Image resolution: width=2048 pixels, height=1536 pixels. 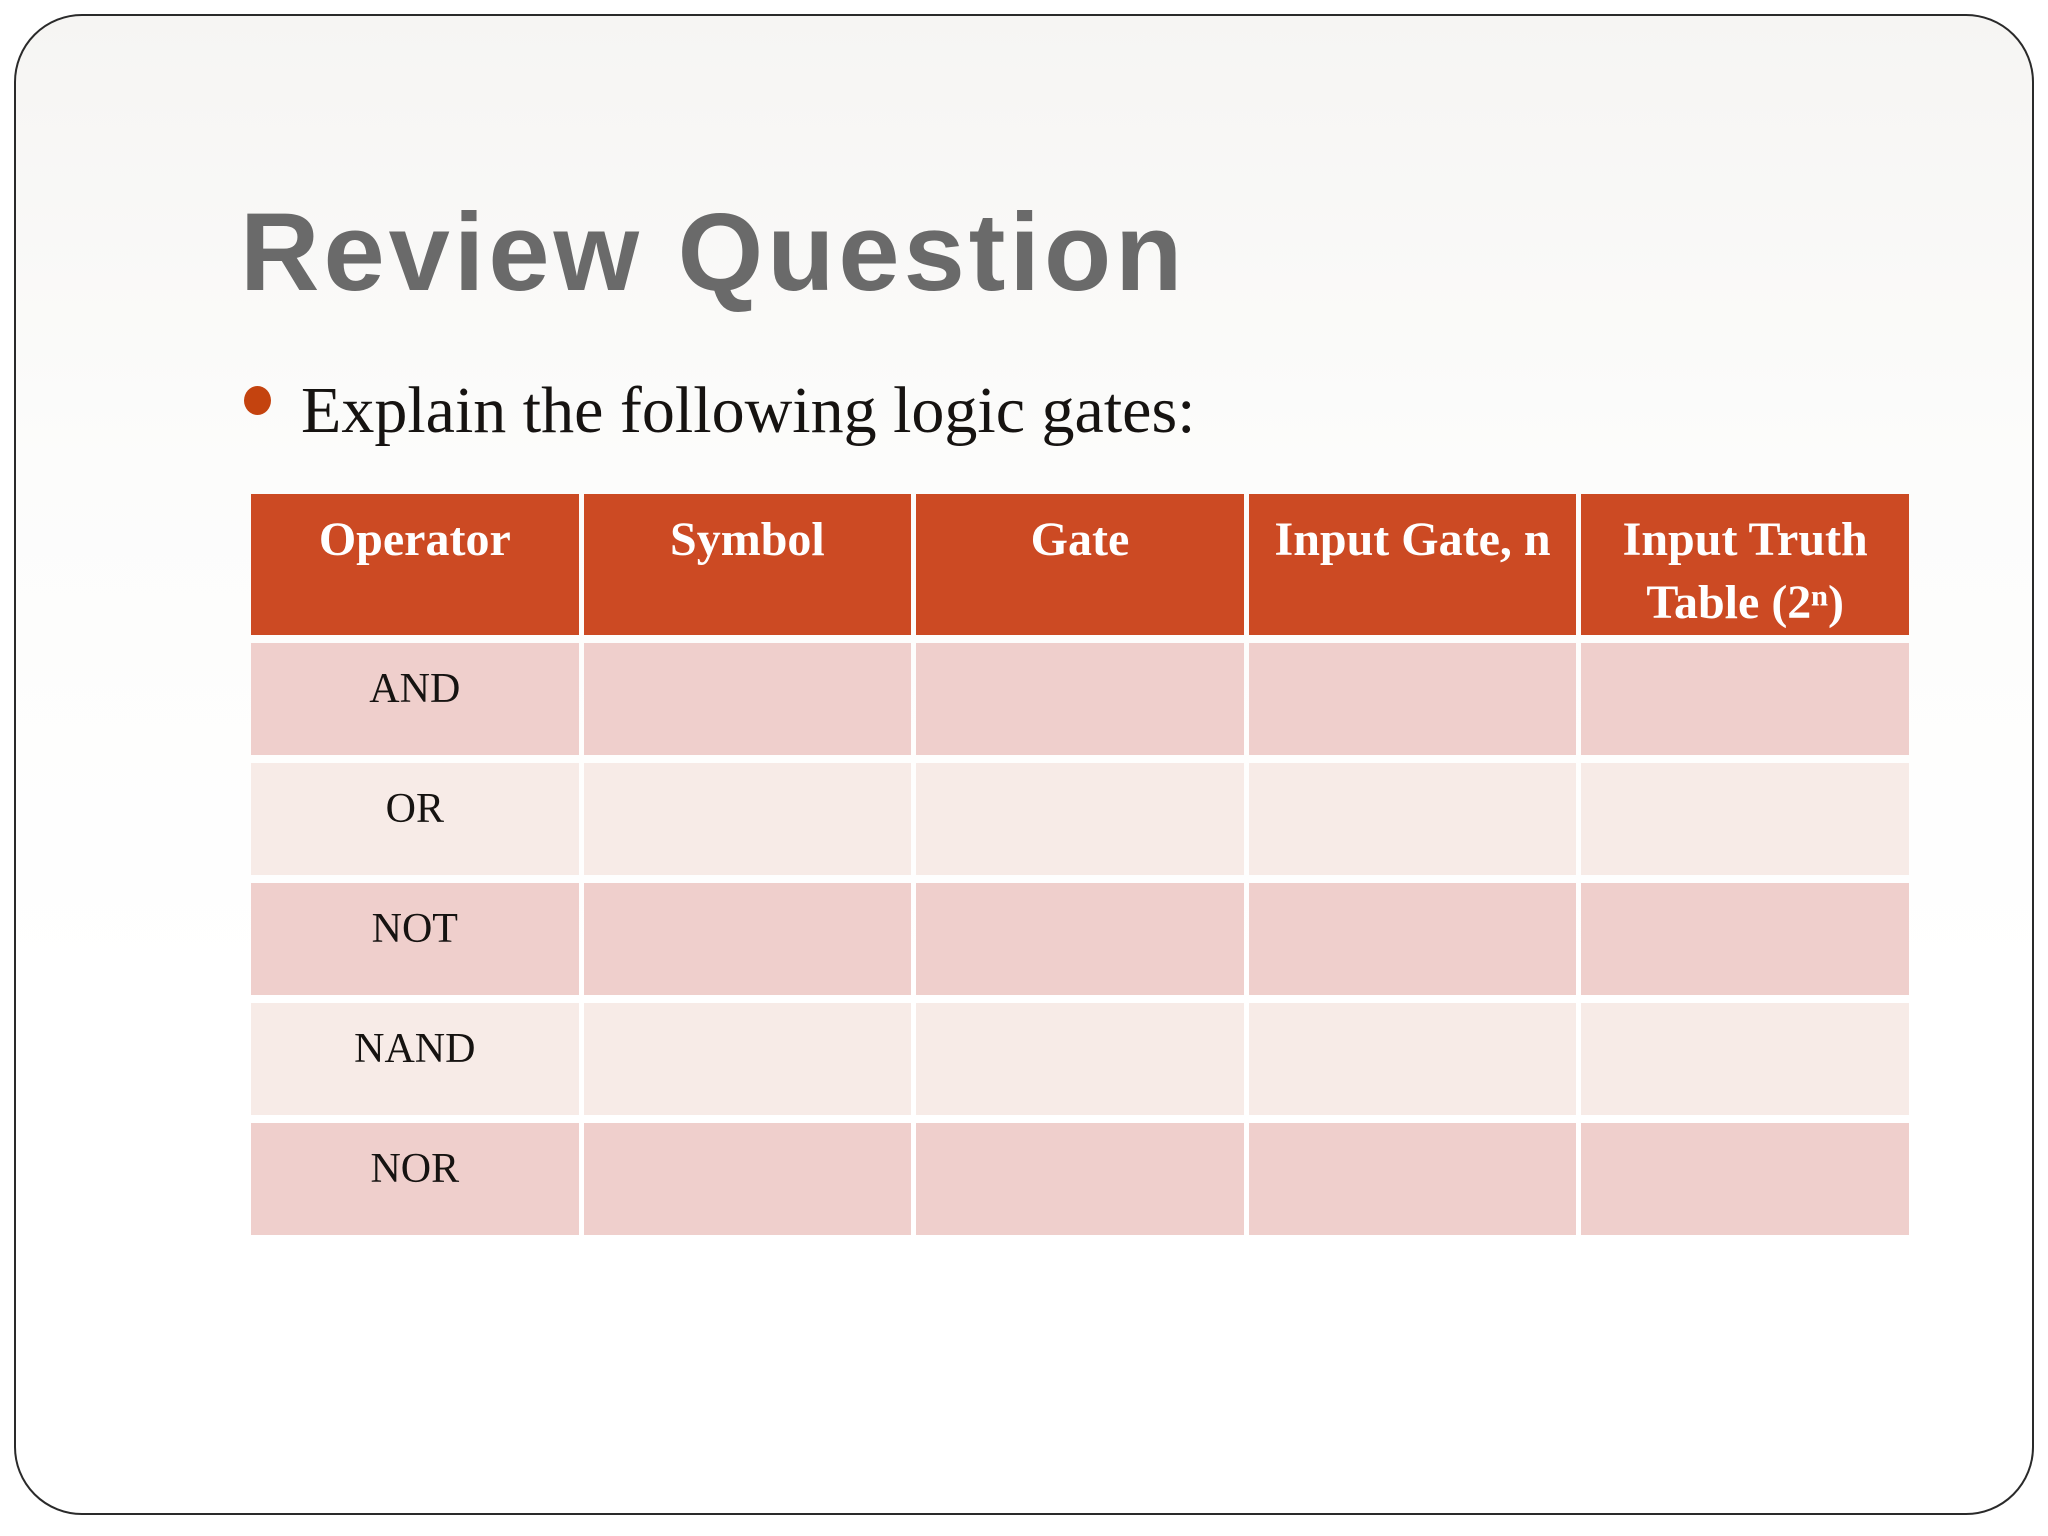 I want to click on table-row-not: NOT, so click(x=1080, y=938).